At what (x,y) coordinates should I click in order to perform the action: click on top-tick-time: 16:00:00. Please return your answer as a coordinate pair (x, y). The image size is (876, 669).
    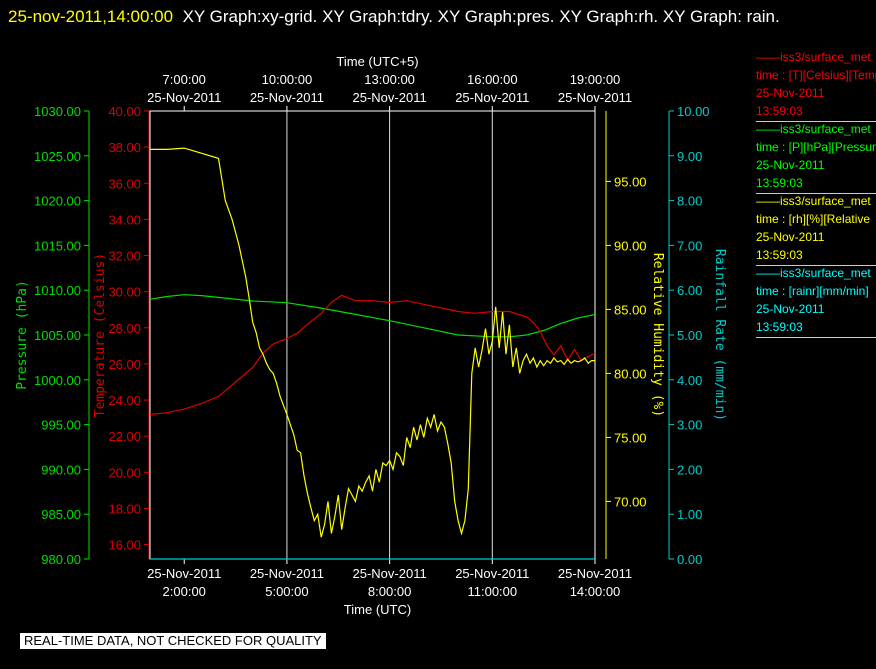
    Looking at the image, I should click on (492, 79).